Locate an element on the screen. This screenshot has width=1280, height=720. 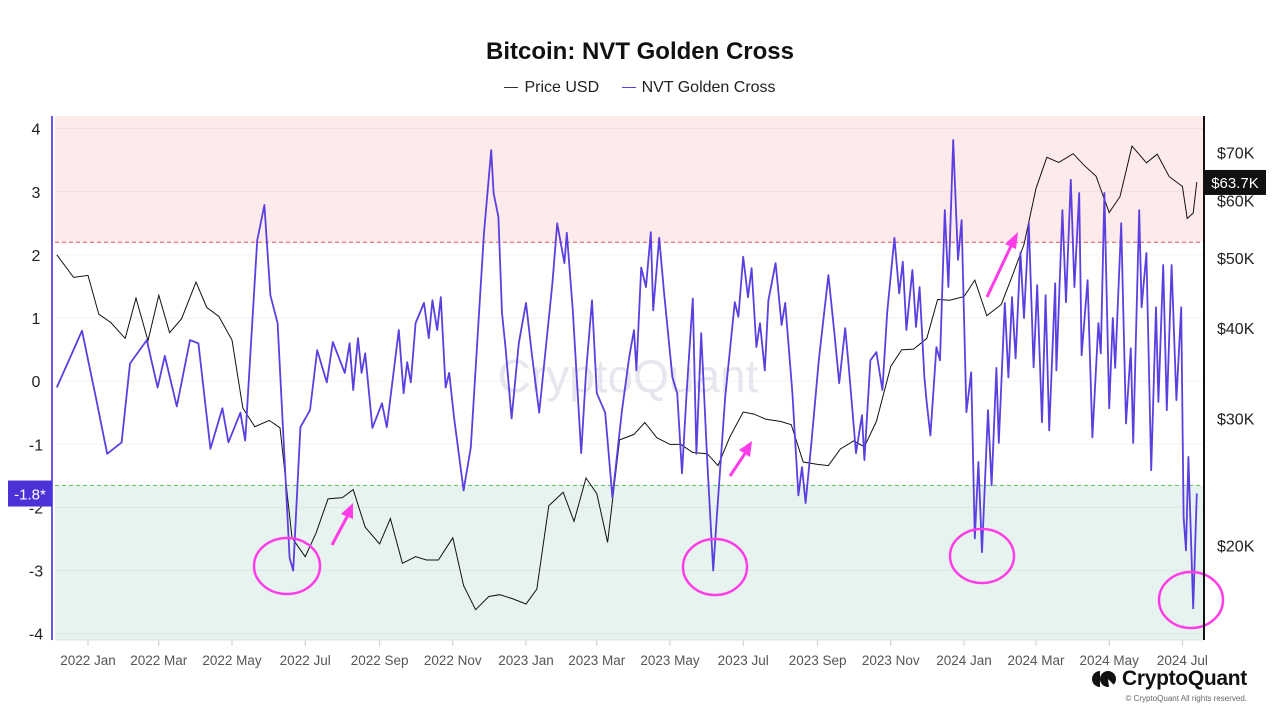
right-axis-tick: $20K is located at coordinates (1236, 547).